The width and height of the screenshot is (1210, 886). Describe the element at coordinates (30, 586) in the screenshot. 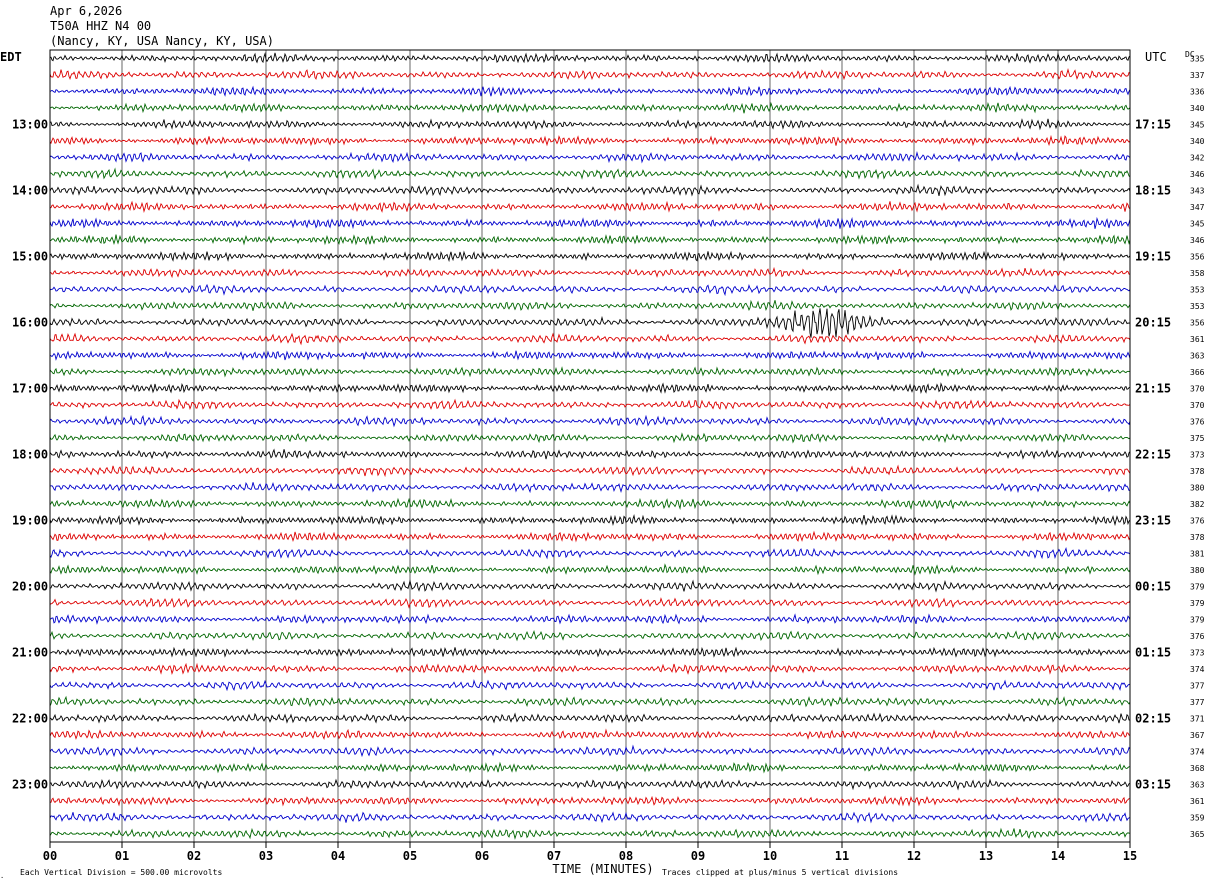

I see `left-hour-label: 20:00` at that location.